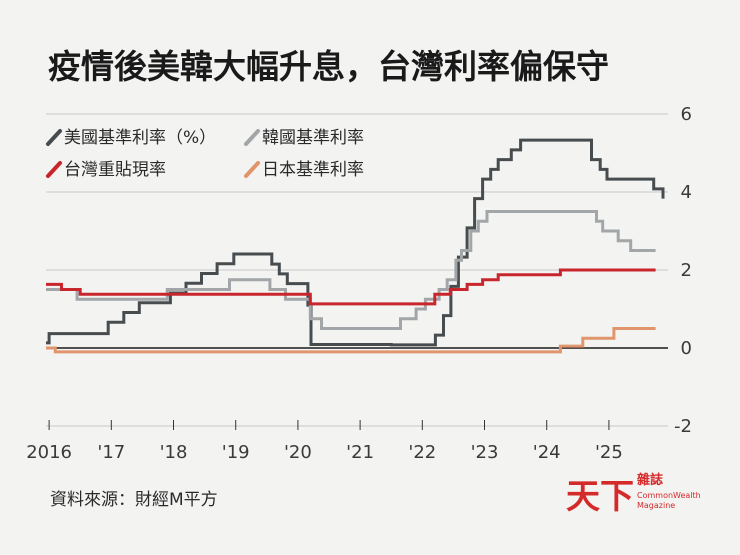 This screenshot has height=555, width=740. Describe the element at coordinates (328, 66) in the screenshot. I see `chart-title: 疫情後美韓大幅升息，台灣利率偏保守` at that location.